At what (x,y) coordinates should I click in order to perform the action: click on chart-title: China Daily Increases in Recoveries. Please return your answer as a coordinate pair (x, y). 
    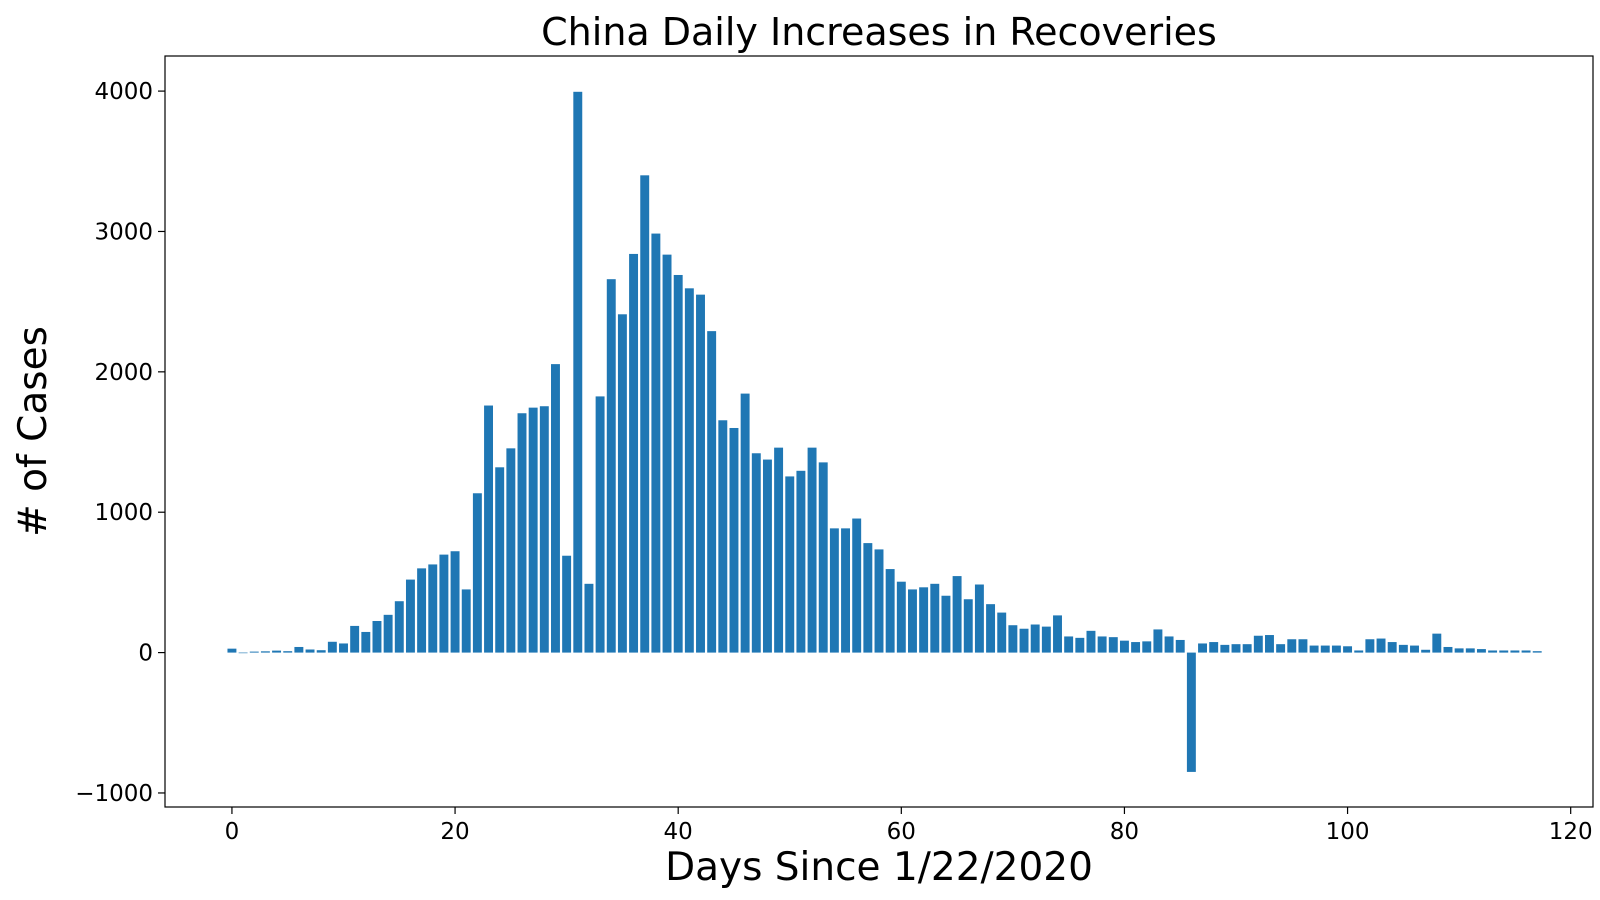
    Looking at the image, I should click on (879, 32).